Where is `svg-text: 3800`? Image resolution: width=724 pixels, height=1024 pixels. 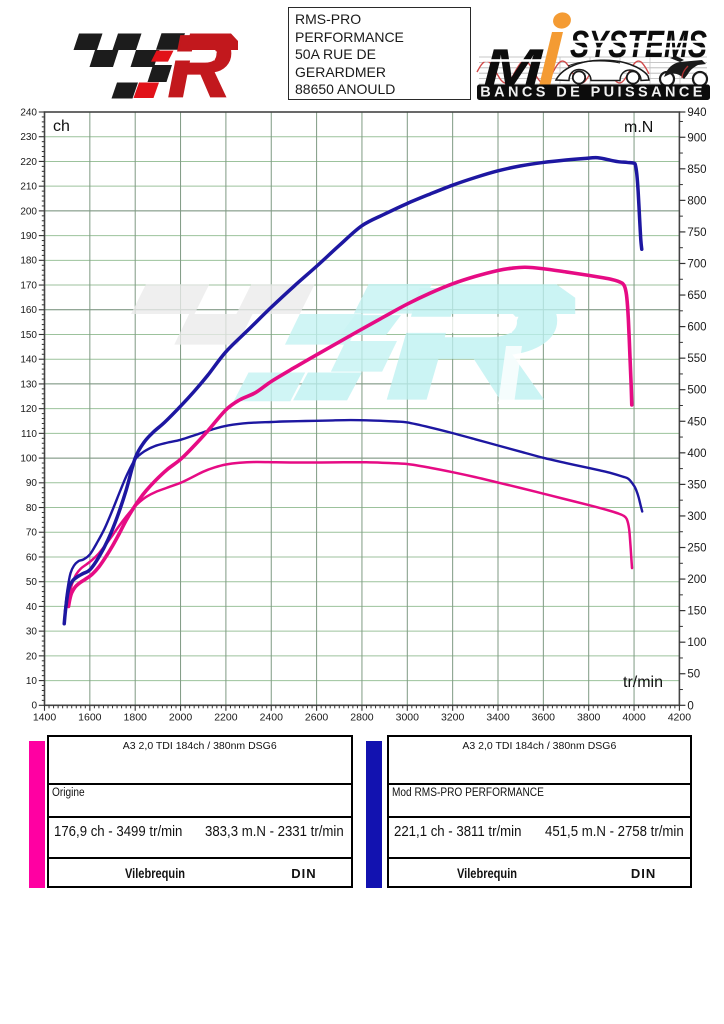 svg-text: 3800 is located at coordinates (589, 718).